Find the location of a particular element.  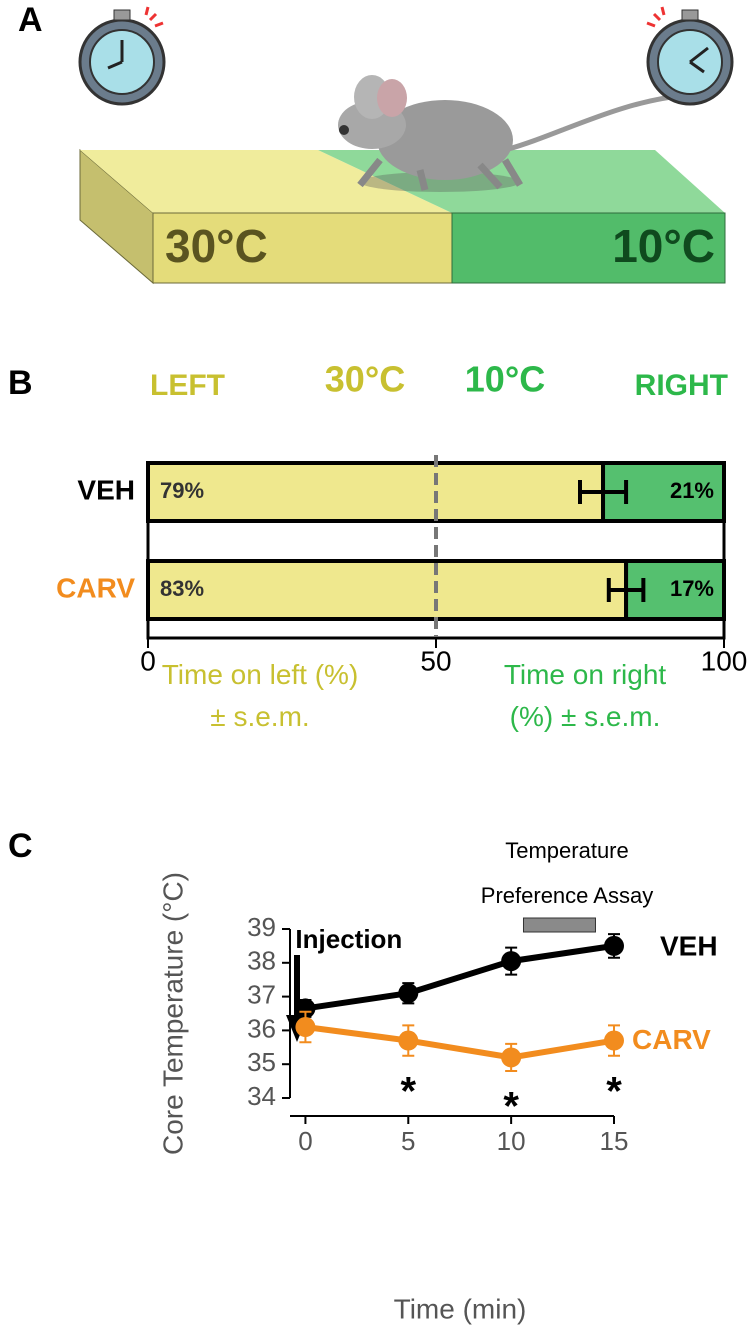

value-label: 21% is located at coordinates (692, 490).